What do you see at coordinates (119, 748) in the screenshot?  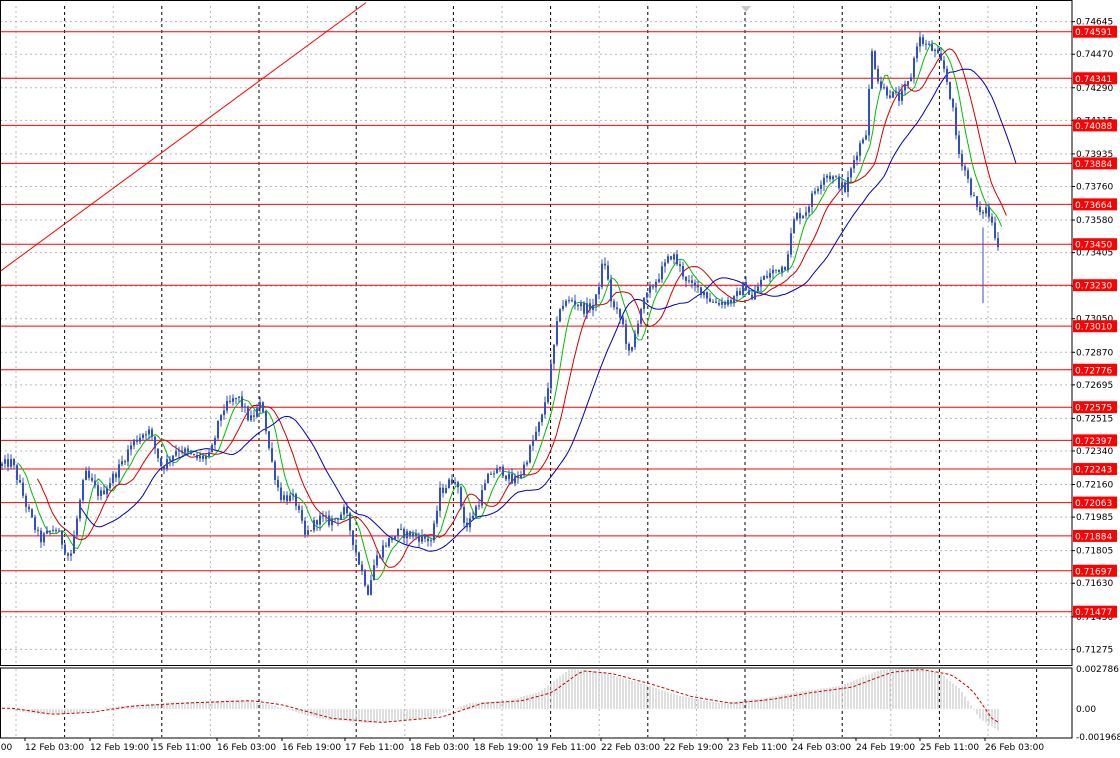 I see `time-tick-label: 12 Feb 19:00` at bounding box center [119, 748].